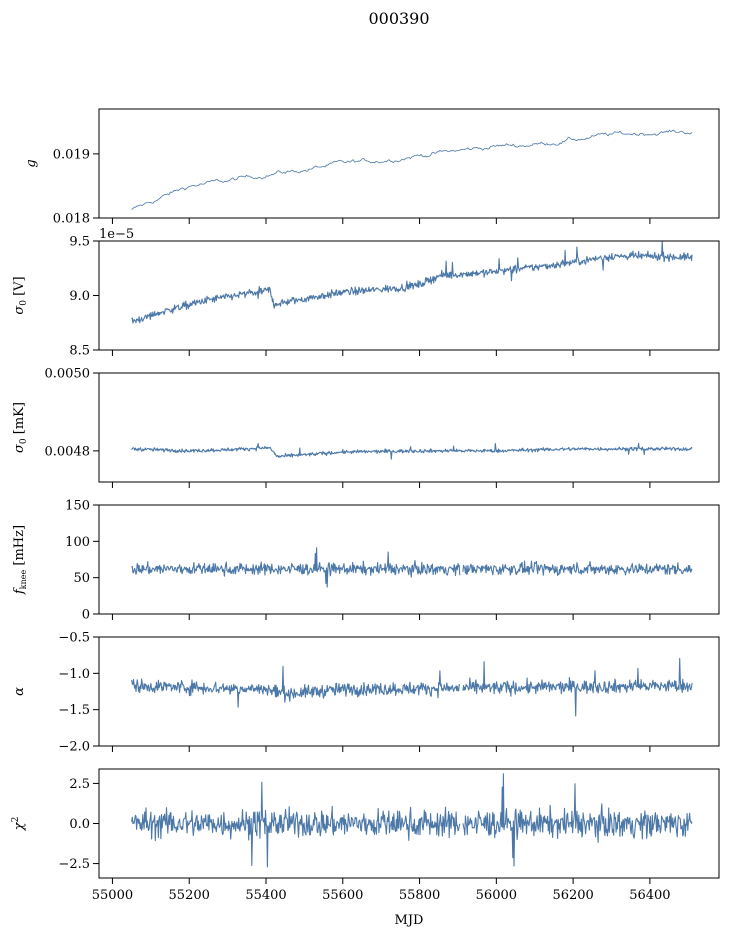 The height and width of the screenshot is (936, 729). What do you see at coordinates (419, 895) in the screenshot?
I see `x-tick-label-4: 55800` at bounding box center [419, 895].